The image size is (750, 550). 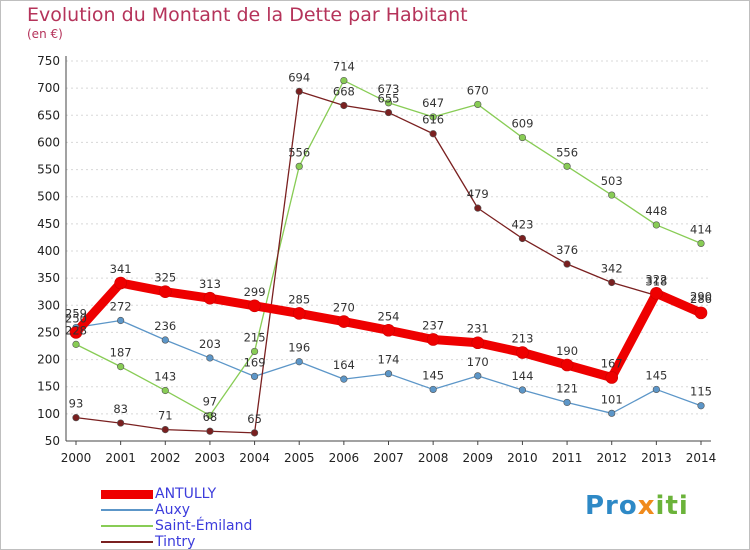 What do you see at coordinates (567, 166) in the screenshot?
I see `point-saintmiland-2011` at bounding box center [567, 166].